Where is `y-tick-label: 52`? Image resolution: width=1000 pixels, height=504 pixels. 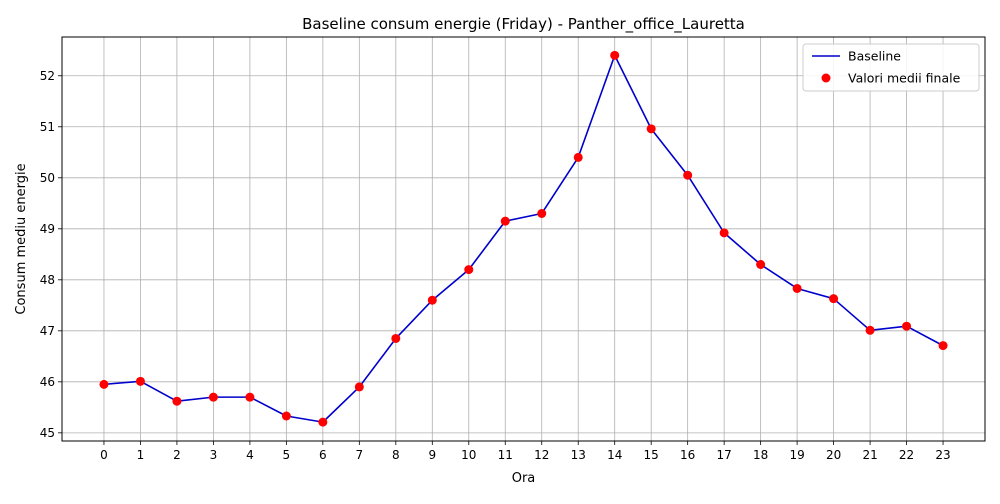
y-tick-label: 52 is located at coordinates (47, 76).